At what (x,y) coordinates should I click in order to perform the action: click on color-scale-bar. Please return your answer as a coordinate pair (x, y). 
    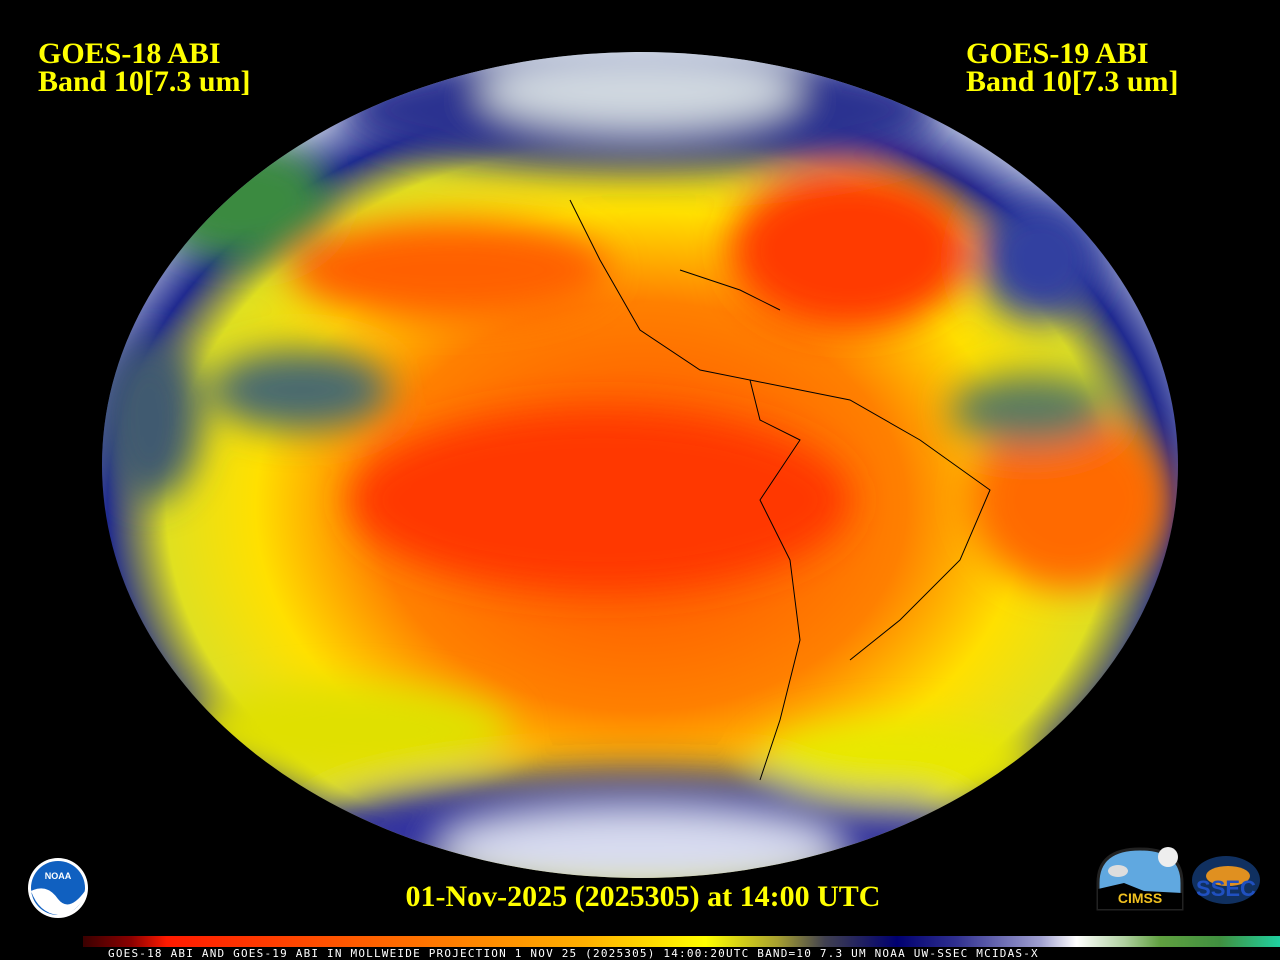
    Looking at the image, I should click on (681, 941).